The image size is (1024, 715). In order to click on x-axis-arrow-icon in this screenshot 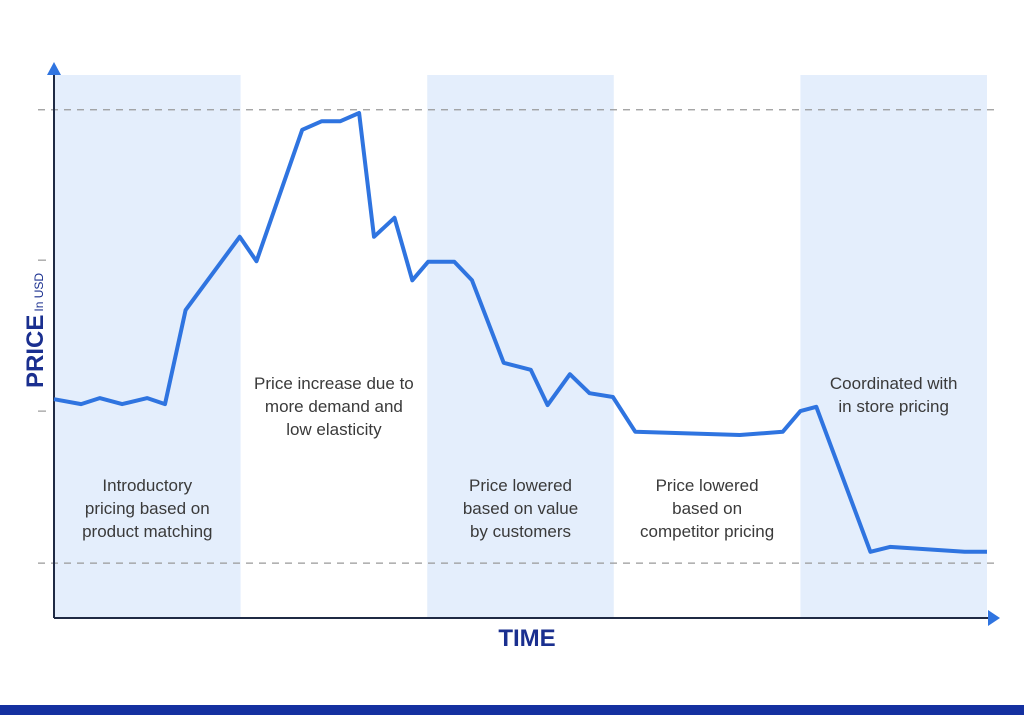, I will do `click(994, 618)`.